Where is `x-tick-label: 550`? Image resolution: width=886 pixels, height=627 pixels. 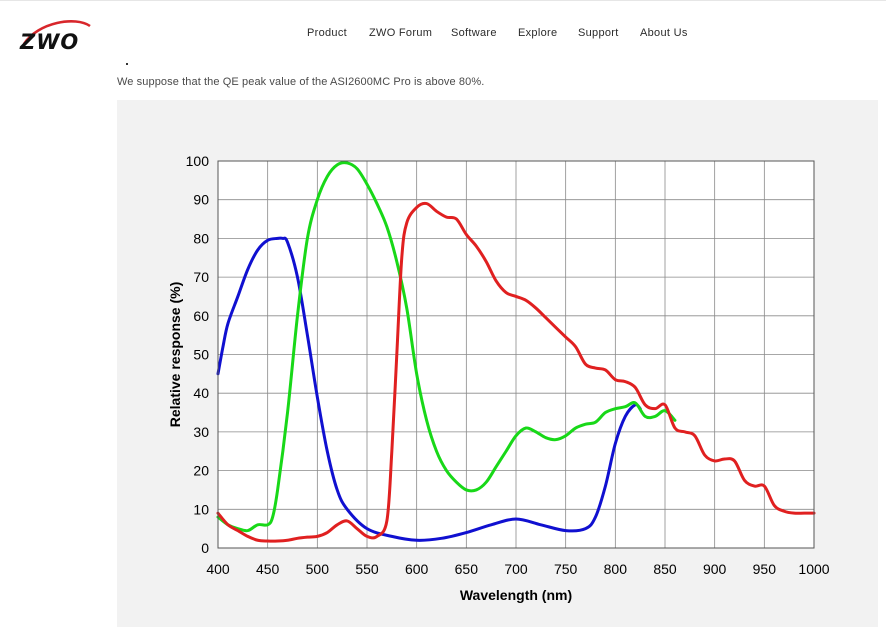
x-tick-label: 550 is located at coordinates (367, 569).